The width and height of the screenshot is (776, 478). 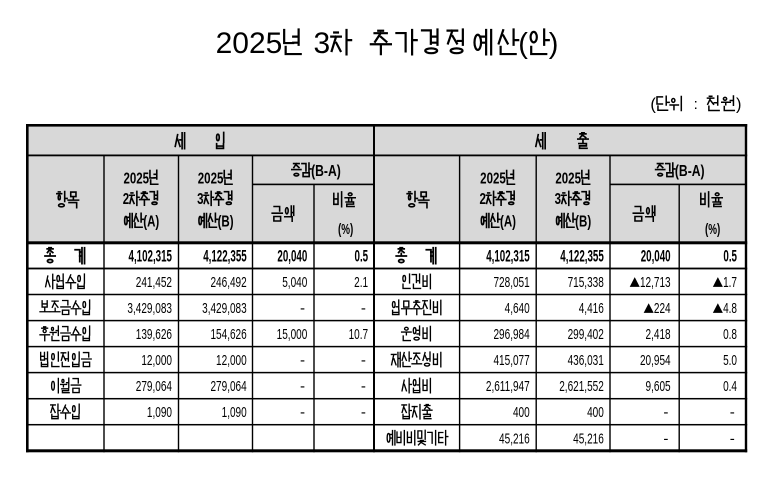 What do you see at coordinates (730, 334) in the screenshot?
I see `svg-text: 0.8` at bounding box center [730, 334].